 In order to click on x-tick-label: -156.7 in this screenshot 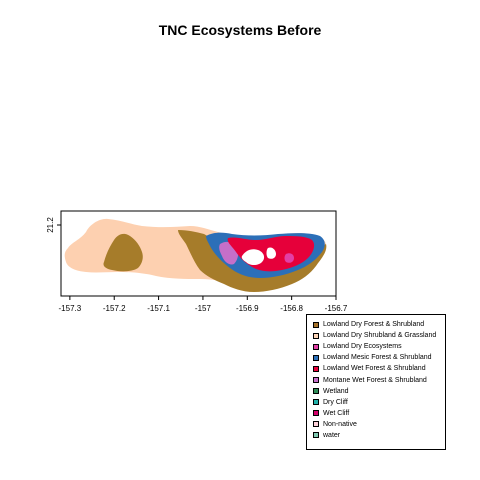, I will do `click(336, 308)`.